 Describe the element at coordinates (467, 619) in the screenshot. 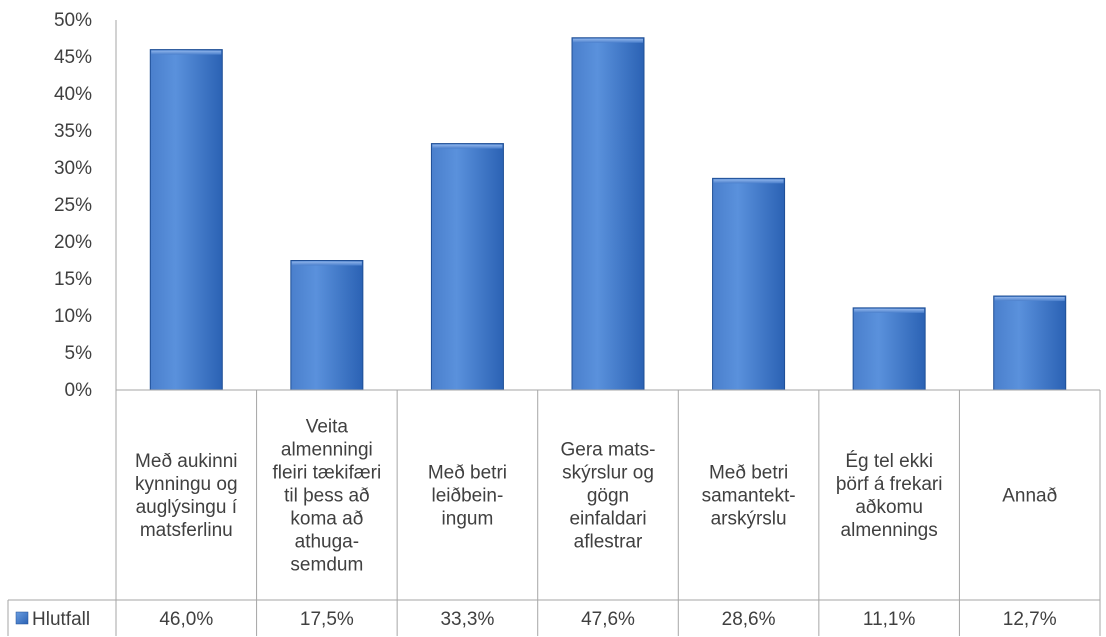

I see `data-value-label: 33,3%` at that location.